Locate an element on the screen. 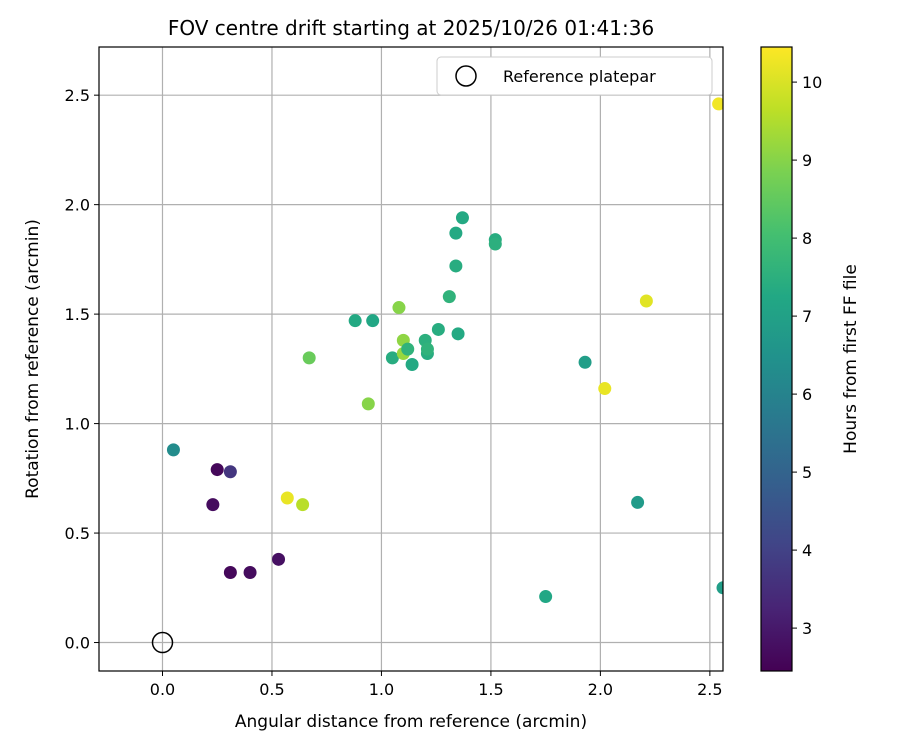 The width and height of the screenshot is (900, 750). colorbar-tick-label: 7 is located at coordinates (807, 316).